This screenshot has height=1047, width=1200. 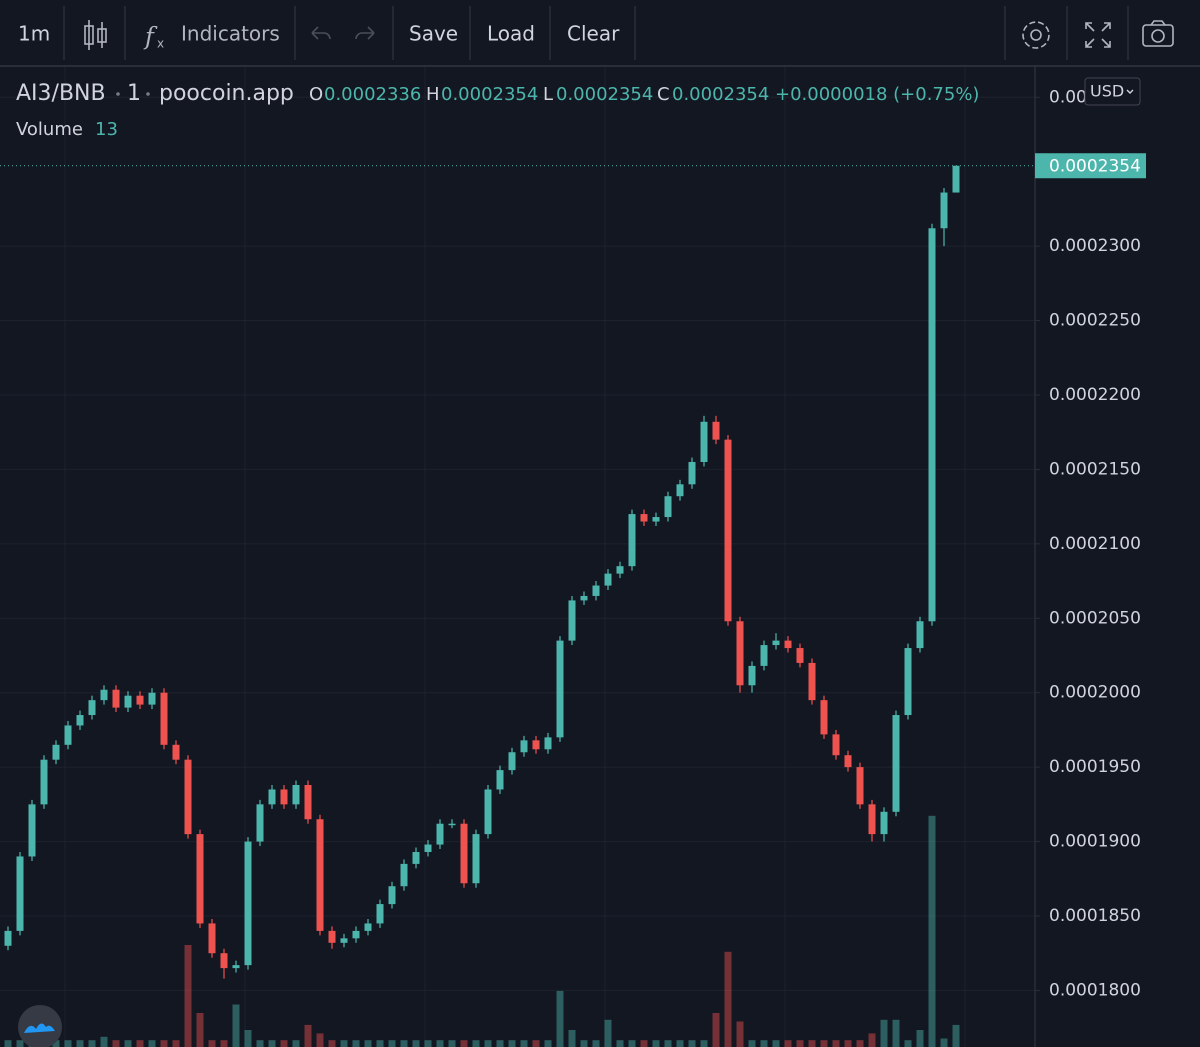 What do you see at coordinates (1095, 990) in the screenshot?
I see `y-tick-label: 0.0001800` at bounding box center [1095, 990].